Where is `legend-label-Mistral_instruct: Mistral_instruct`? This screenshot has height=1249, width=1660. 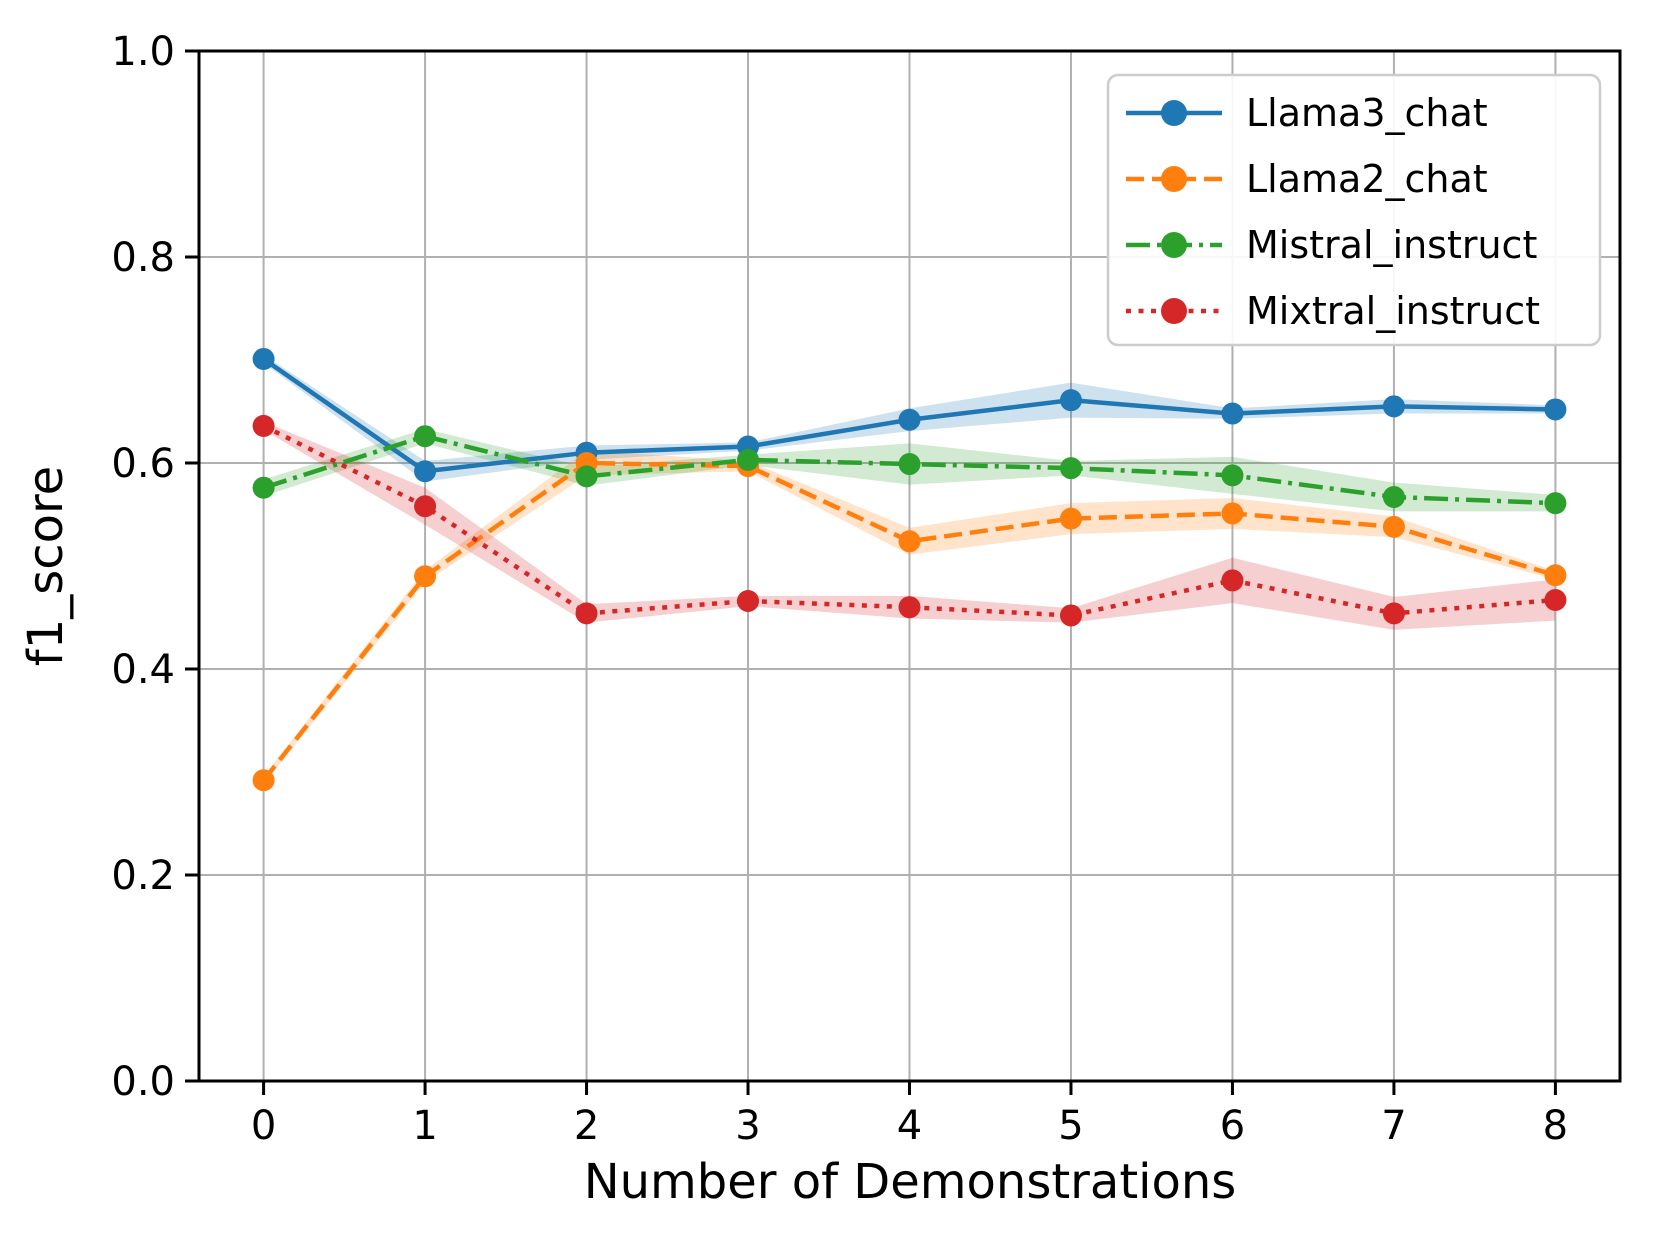
legend-label-Mistral_instruct: Mistral_instruct is located at coordinates (1391, 245).